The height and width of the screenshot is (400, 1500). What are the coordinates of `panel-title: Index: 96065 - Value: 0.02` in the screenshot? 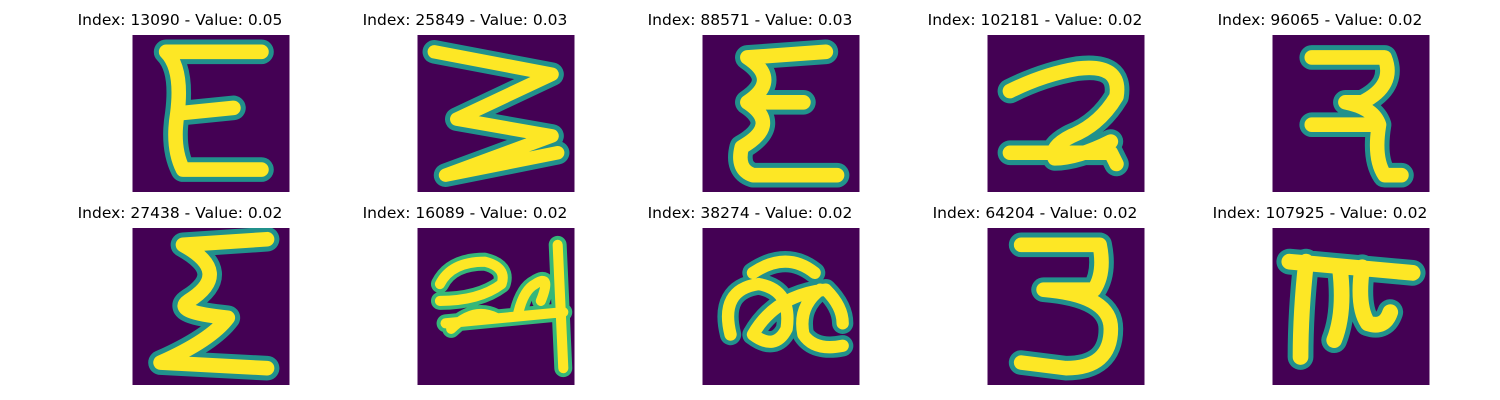 It's located at (1320, 20).